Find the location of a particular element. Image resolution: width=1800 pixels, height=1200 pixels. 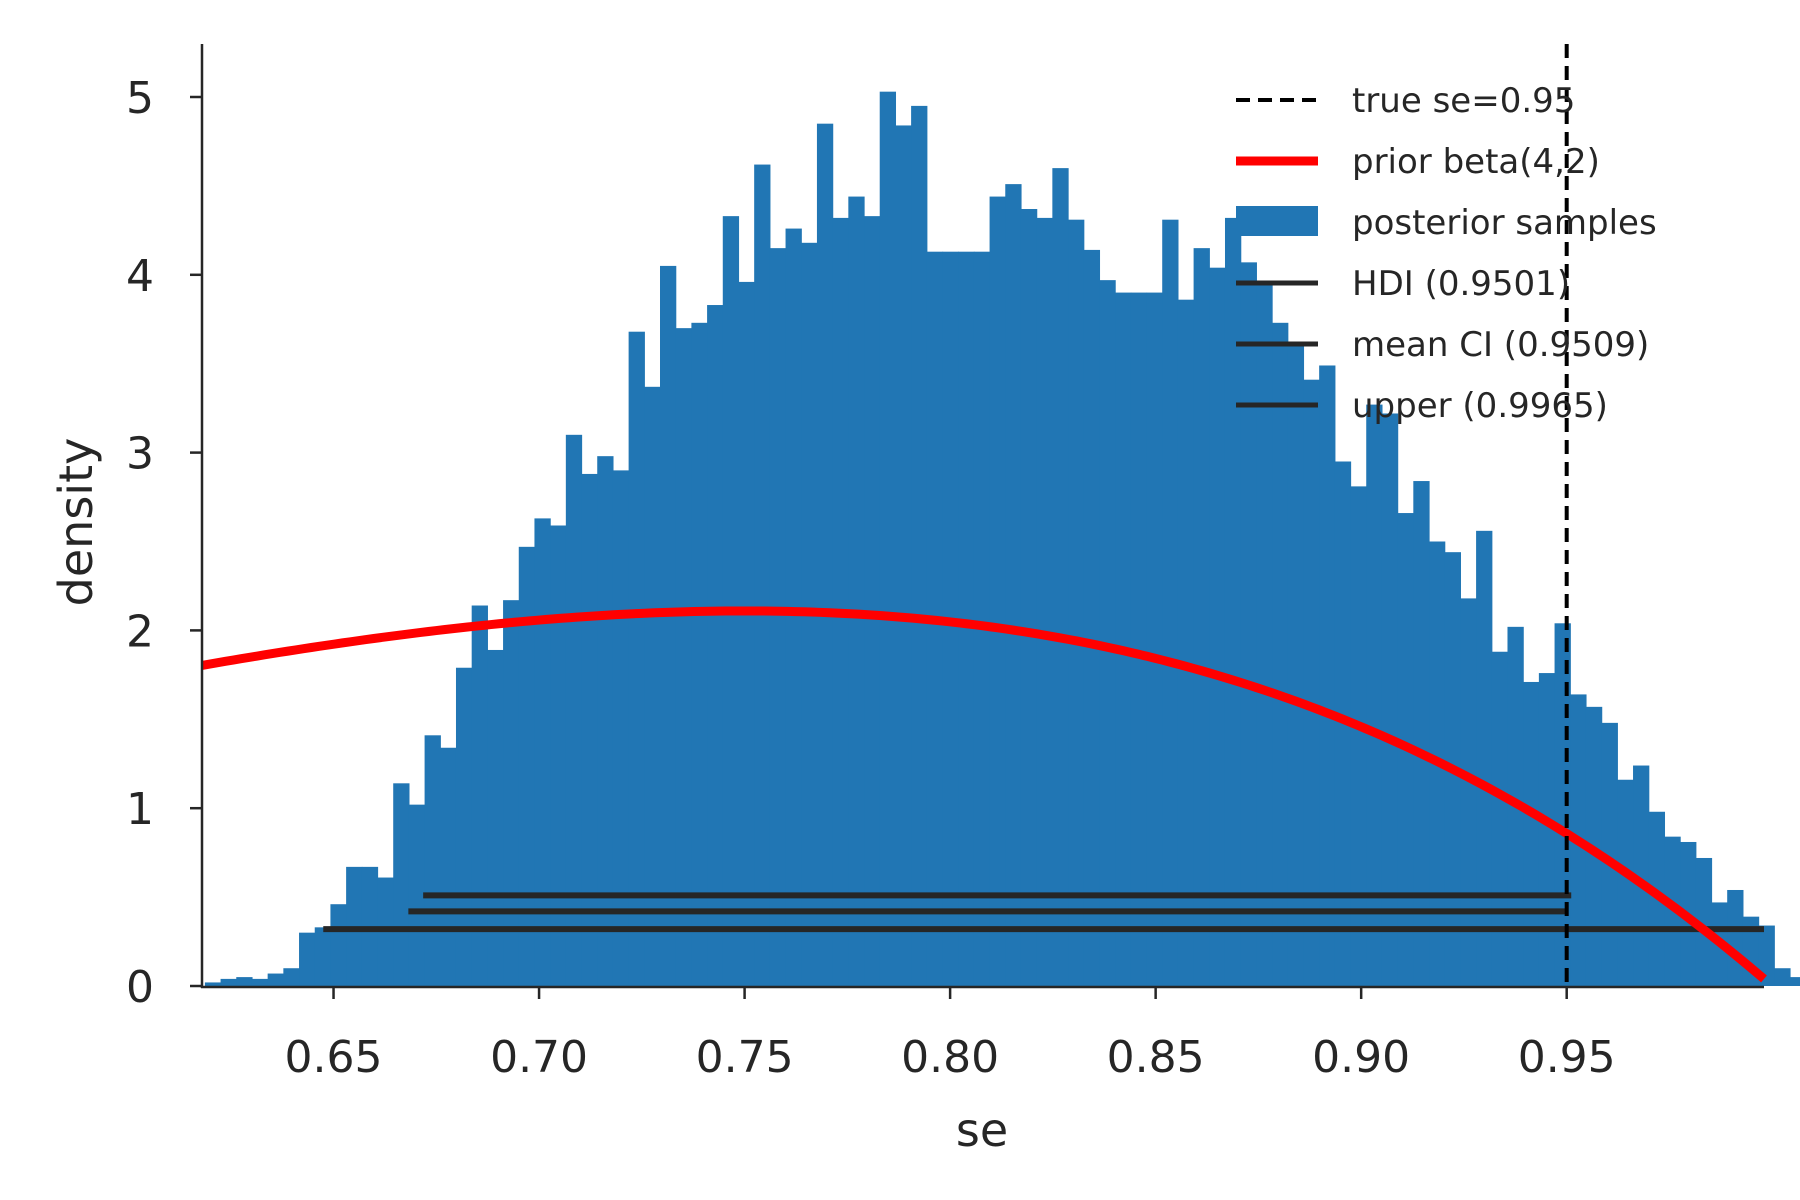

y-tick-label: 1 is located at coordinates (140, 809).